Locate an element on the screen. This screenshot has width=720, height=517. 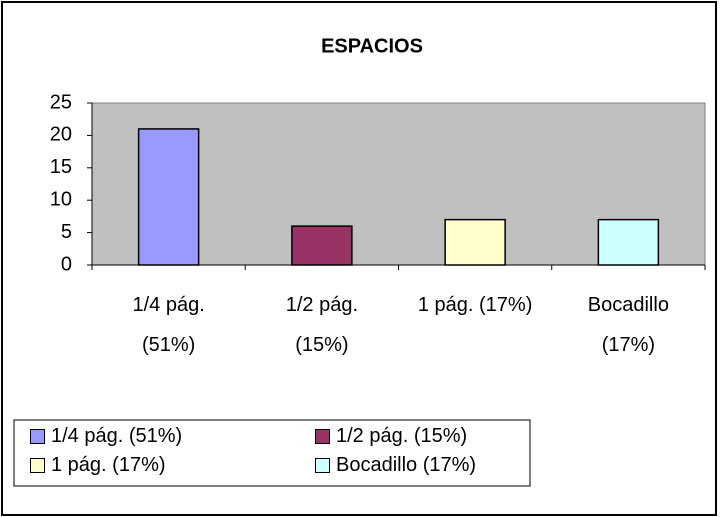
chart-title: ESPACIOS is located at coordinates (372, 46).